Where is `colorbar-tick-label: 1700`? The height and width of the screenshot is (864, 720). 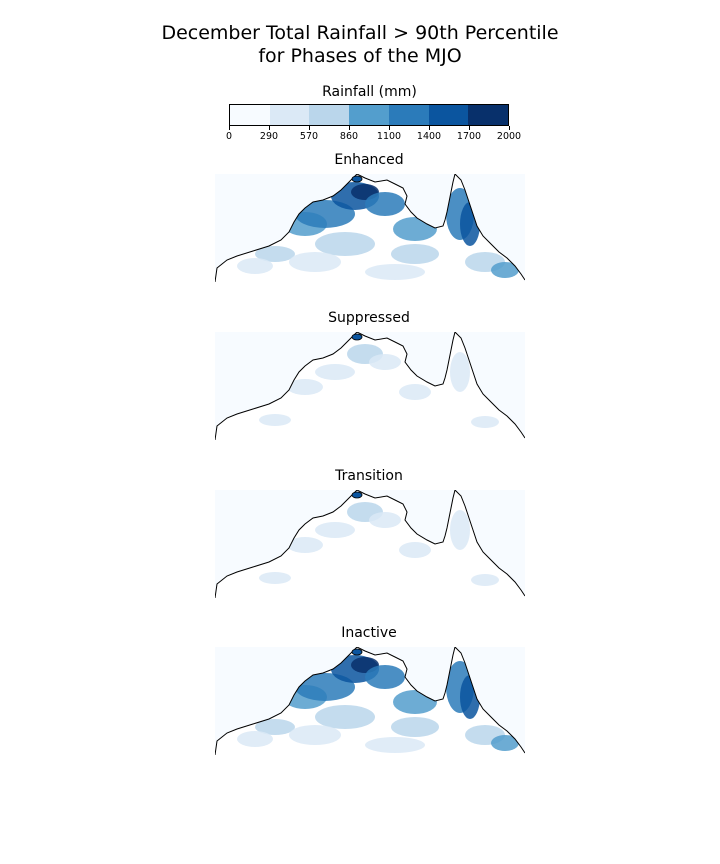 colorbar-tick-label: 1700 is located at coordinates (469, 136).